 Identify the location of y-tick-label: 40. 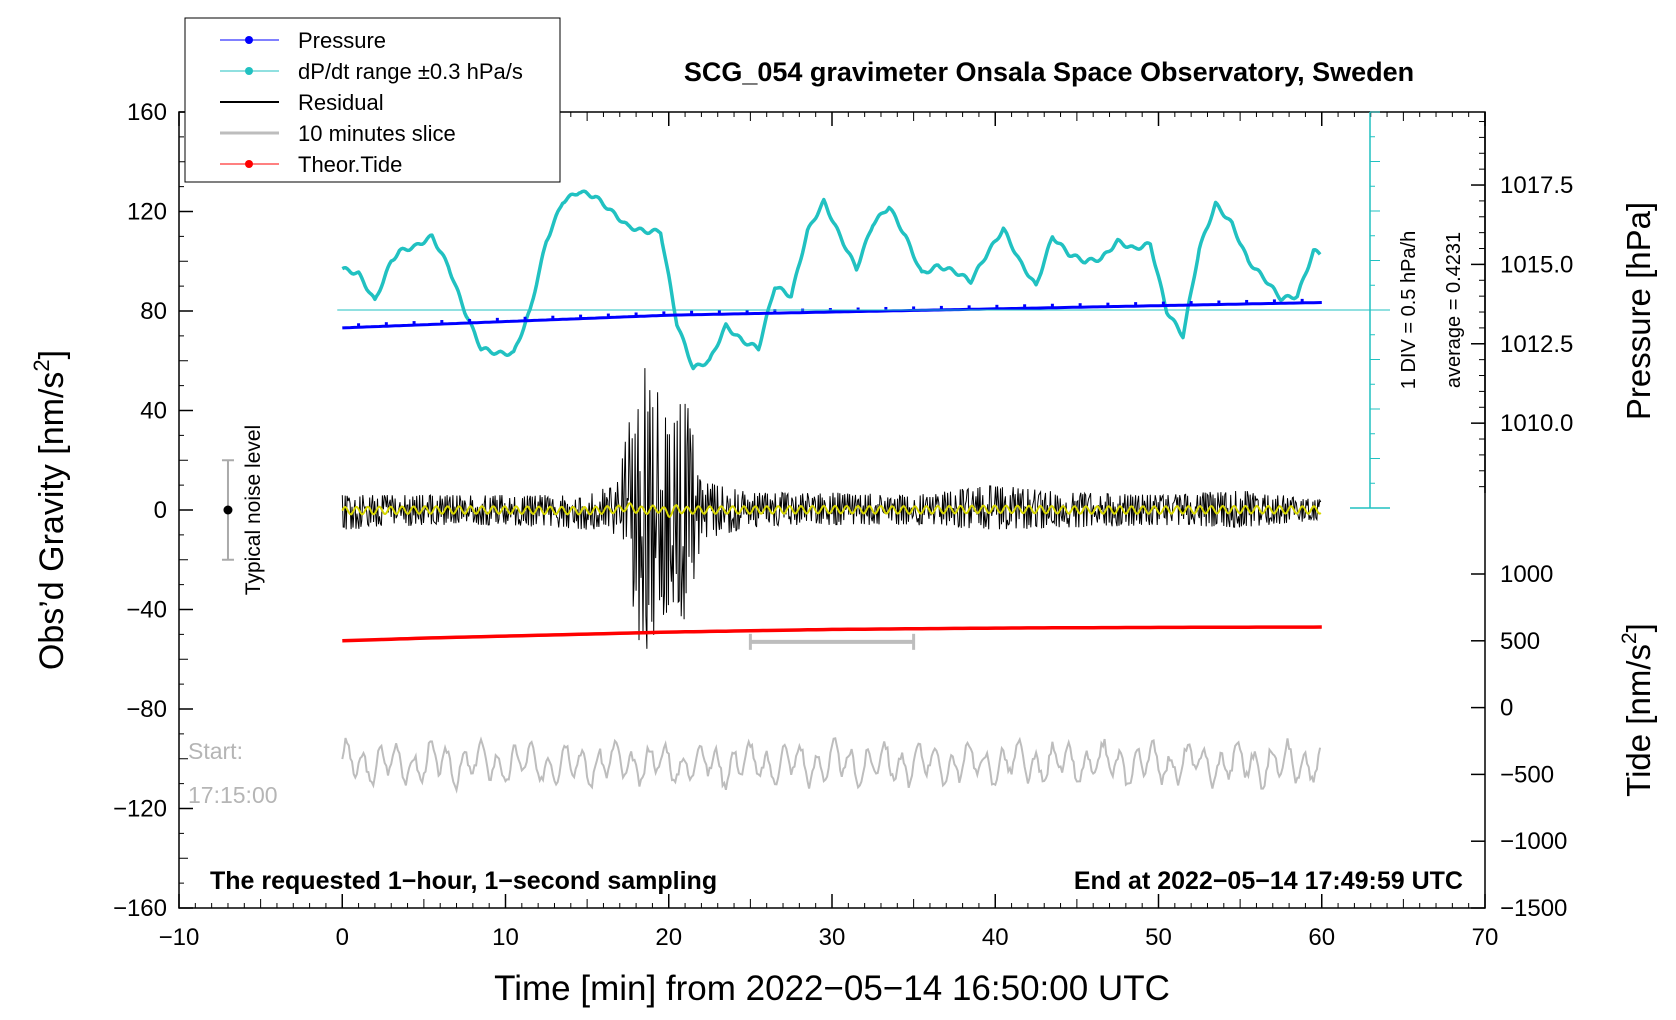
(153, 411).